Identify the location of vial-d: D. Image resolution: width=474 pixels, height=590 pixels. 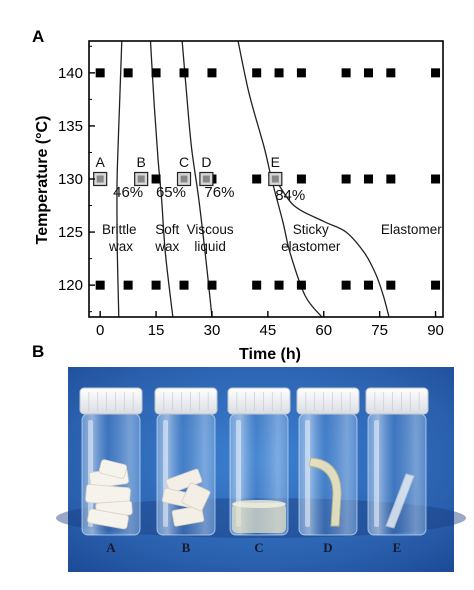
(328, 471).